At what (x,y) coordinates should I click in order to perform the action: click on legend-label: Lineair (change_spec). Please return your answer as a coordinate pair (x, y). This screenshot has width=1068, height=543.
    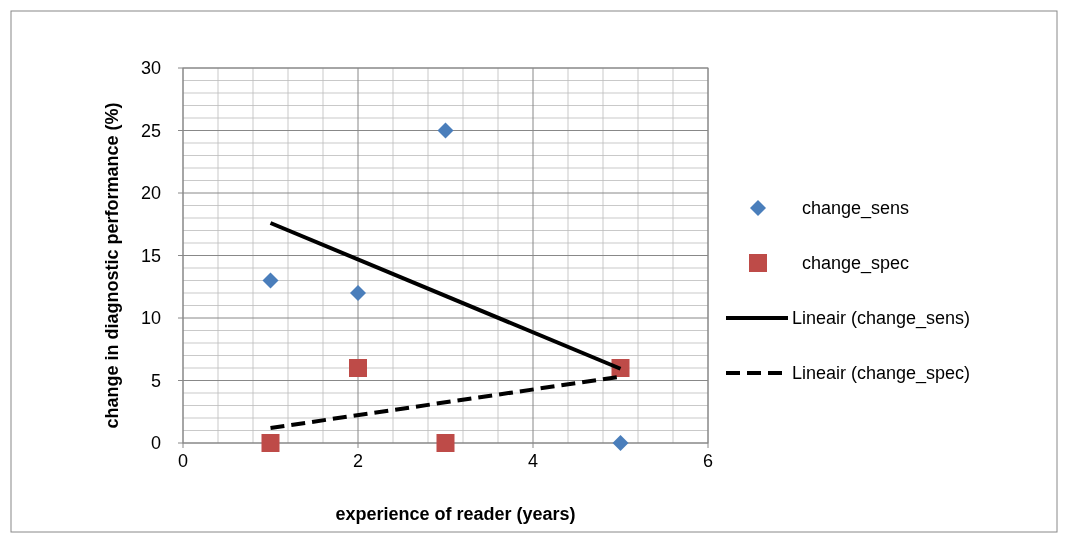
    Looking at the image, I should click on (881, 373).